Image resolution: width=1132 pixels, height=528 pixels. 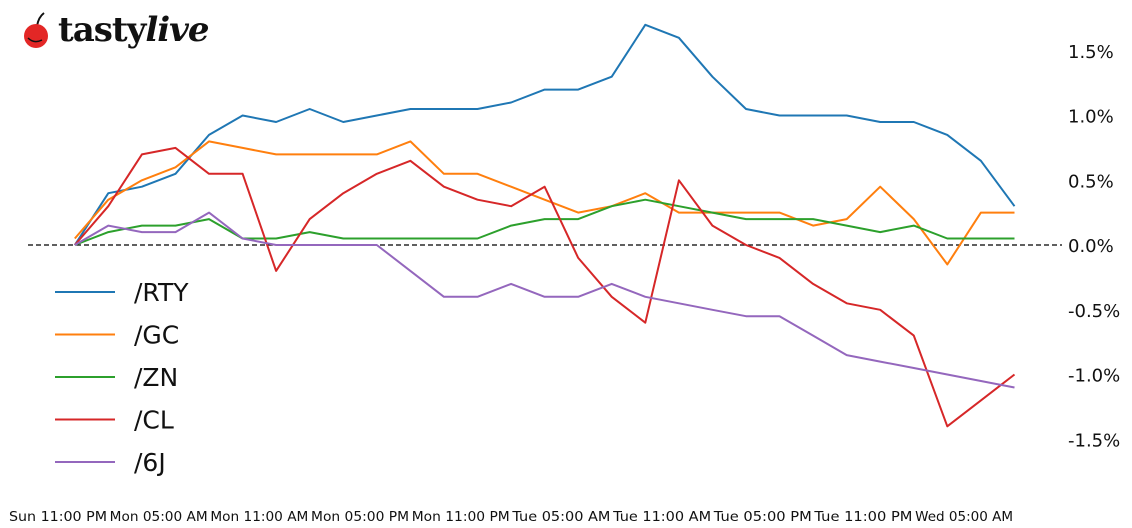 What do you see at coordinates (1094, 311) in the screenshot?
I see `y-tick-label: -0.5%` at bounding box center [1094, 311].